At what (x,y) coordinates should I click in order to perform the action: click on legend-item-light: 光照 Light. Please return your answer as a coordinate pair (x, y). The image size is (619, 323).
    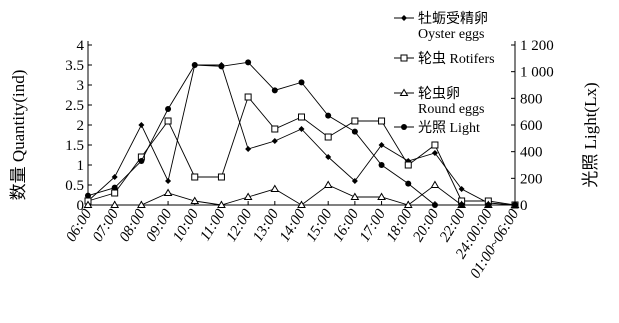
    Looking at the image, I should click on (437, 128).